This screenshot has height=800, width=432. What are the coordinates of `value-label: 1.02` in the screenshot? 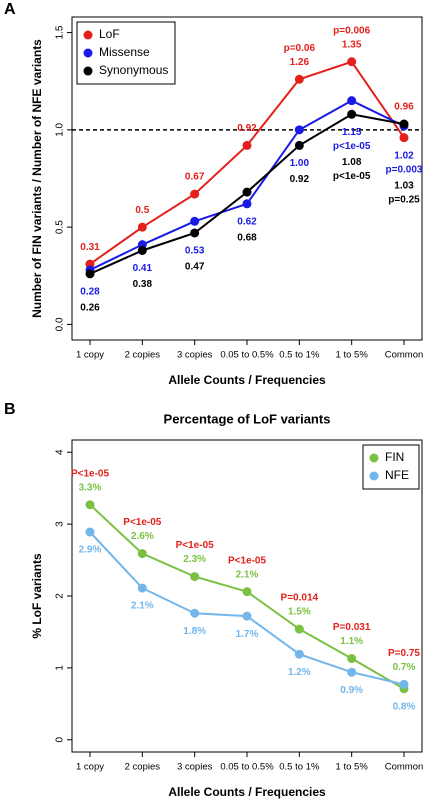 It's located at (404, 155).